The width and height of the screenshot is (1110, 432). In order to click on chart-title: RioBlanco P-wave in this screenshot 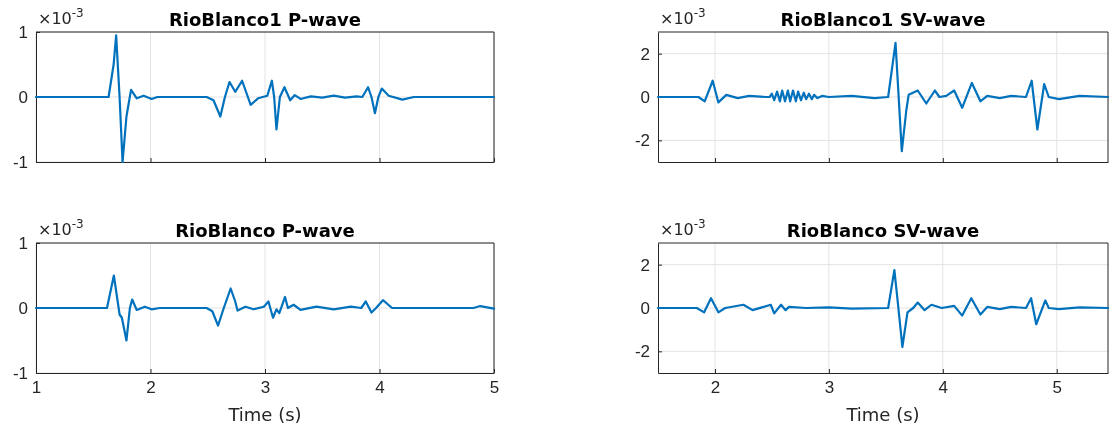, I will do `click(265, 230)`.